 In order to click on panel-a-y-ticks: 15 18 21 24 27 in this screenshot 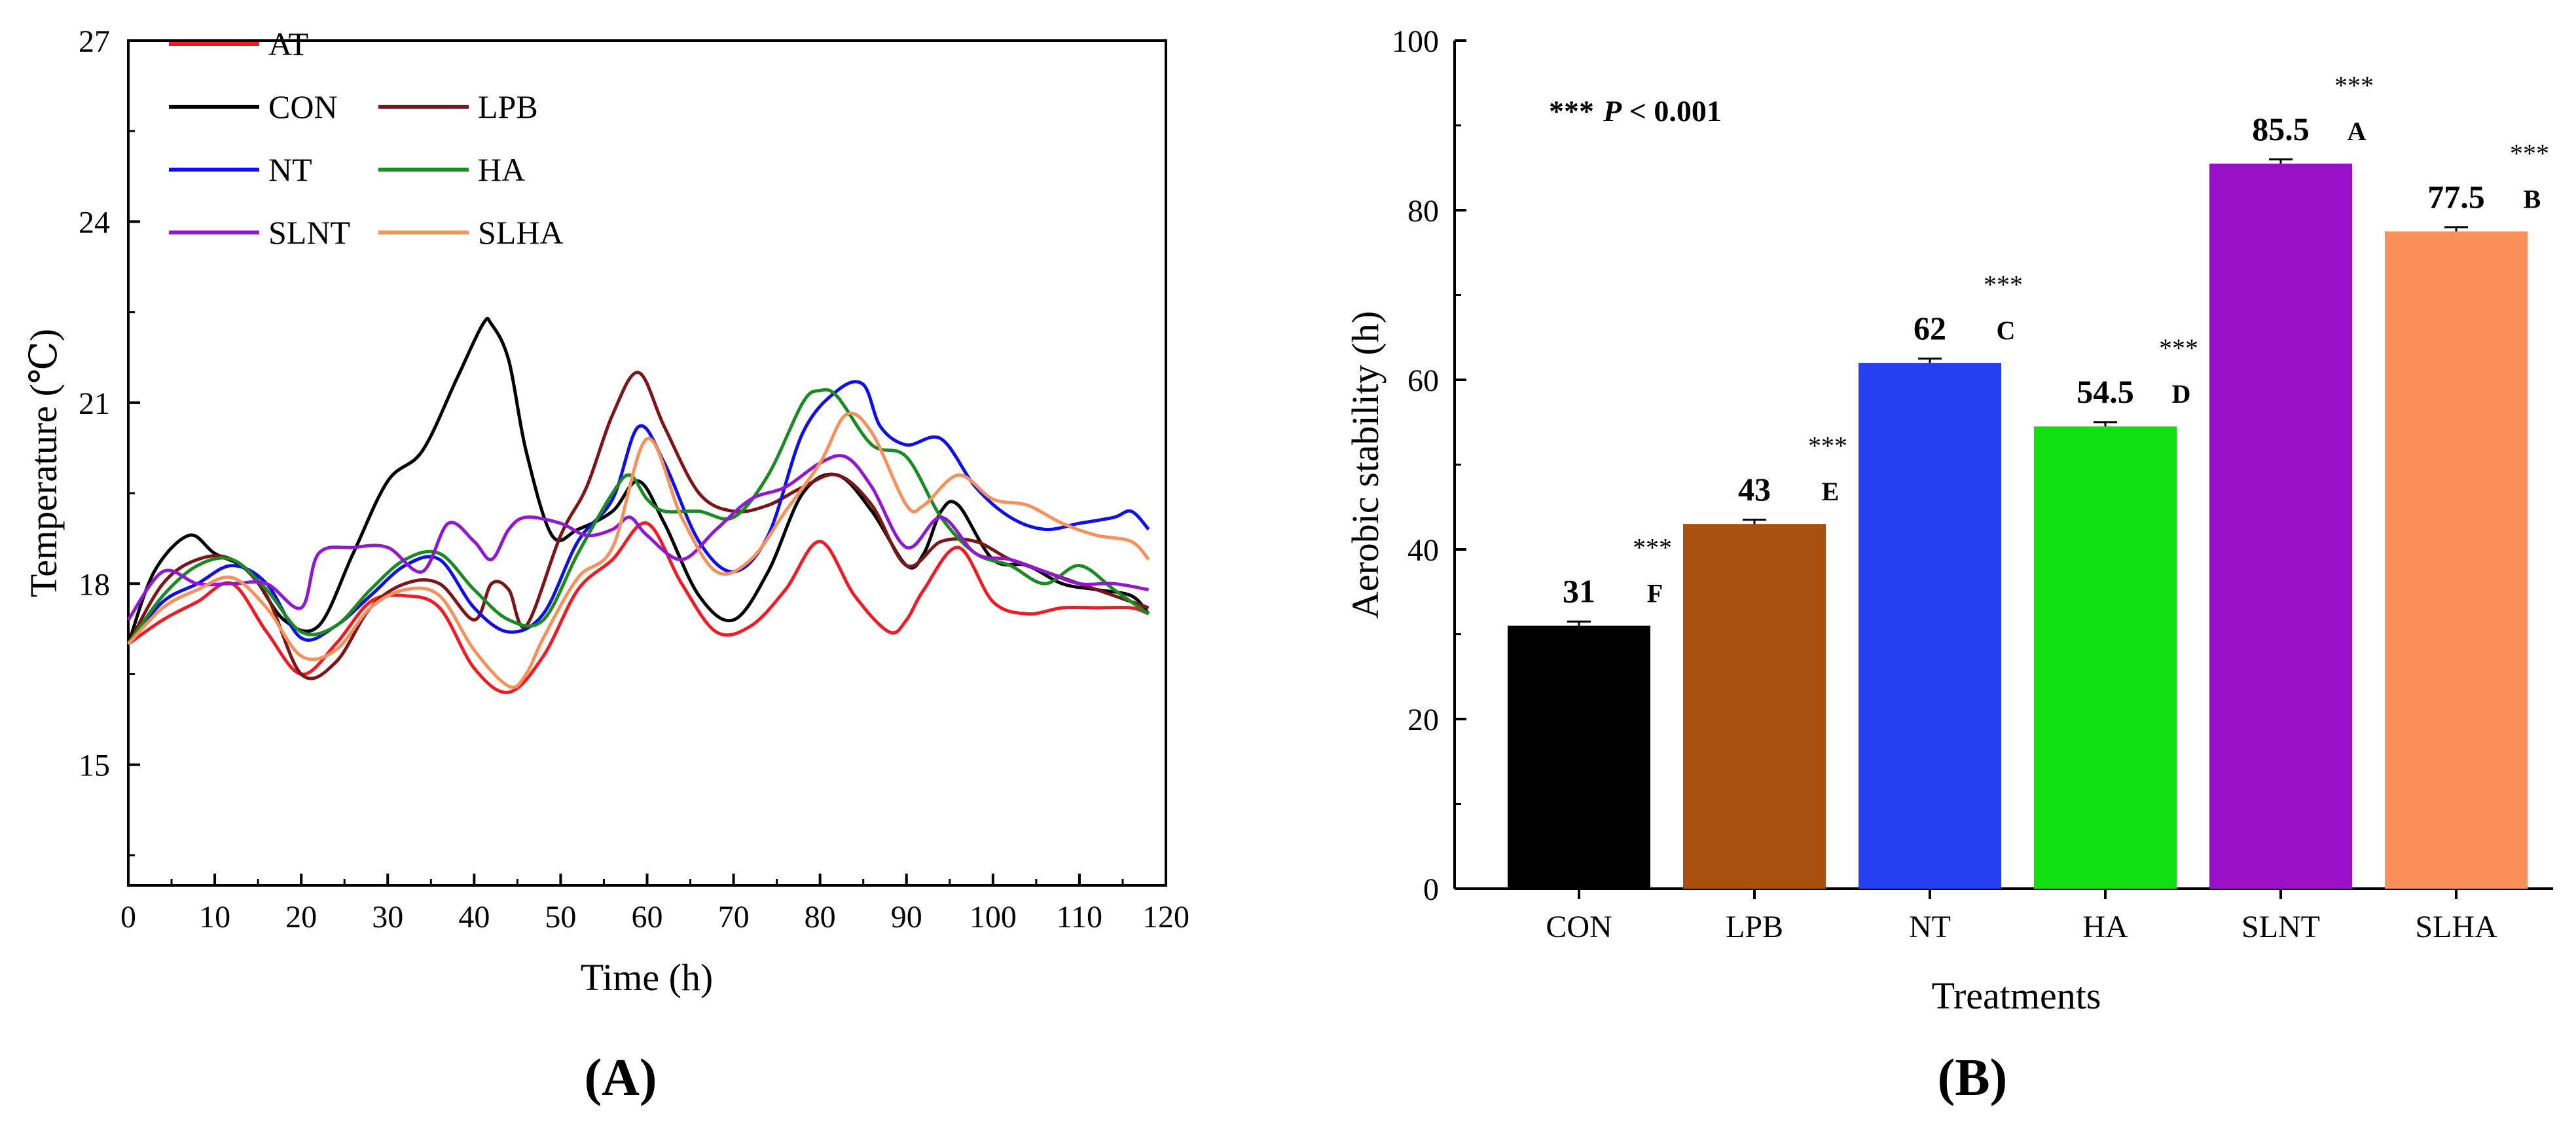, I will do `click(109, 440)`.